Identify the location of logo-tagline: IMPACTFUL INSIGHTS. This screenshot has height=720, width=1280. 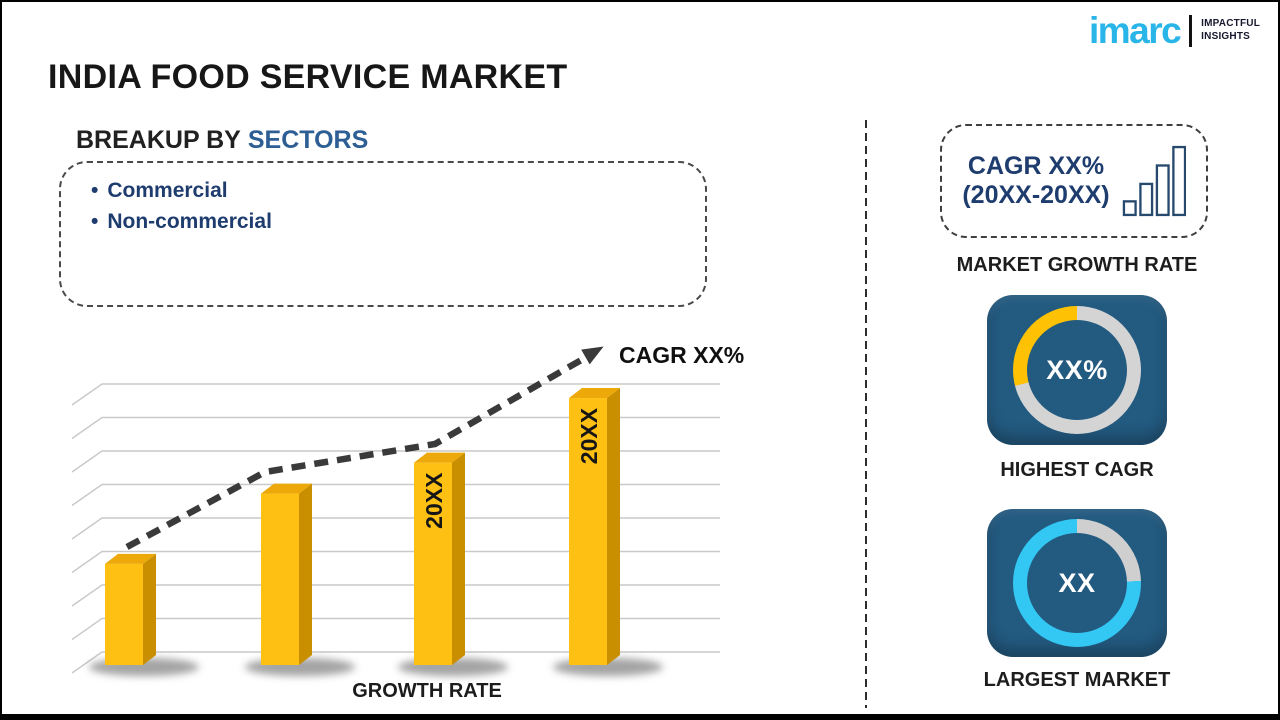
(1230, 30).